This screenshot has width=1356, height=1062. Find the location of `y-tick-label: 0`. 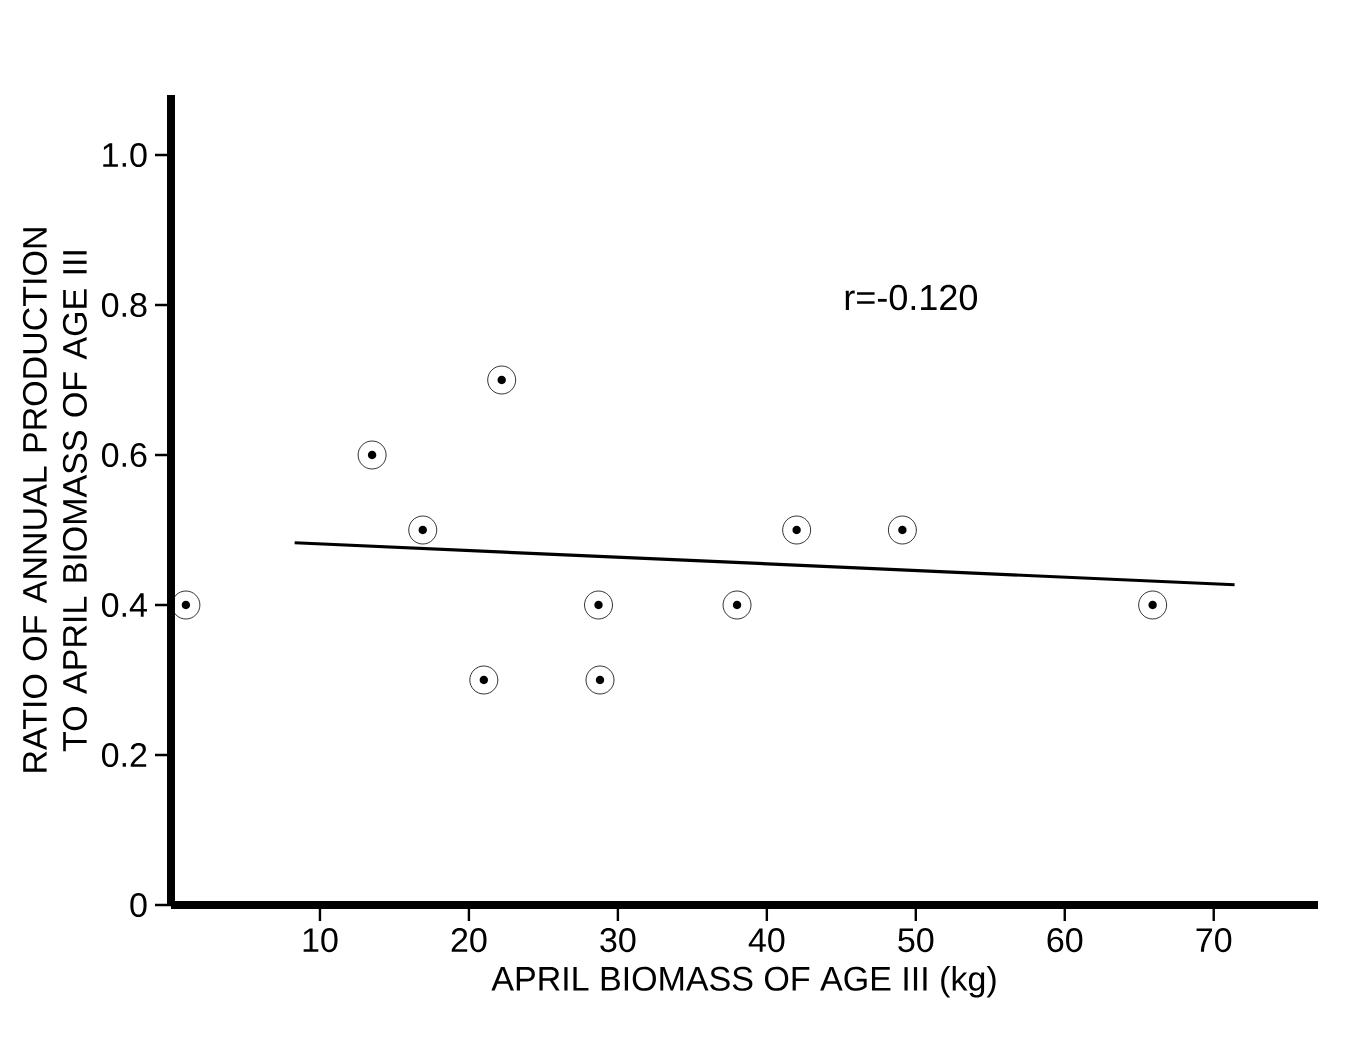

y-tick-label: 0 is located at coordinates (138, 905).